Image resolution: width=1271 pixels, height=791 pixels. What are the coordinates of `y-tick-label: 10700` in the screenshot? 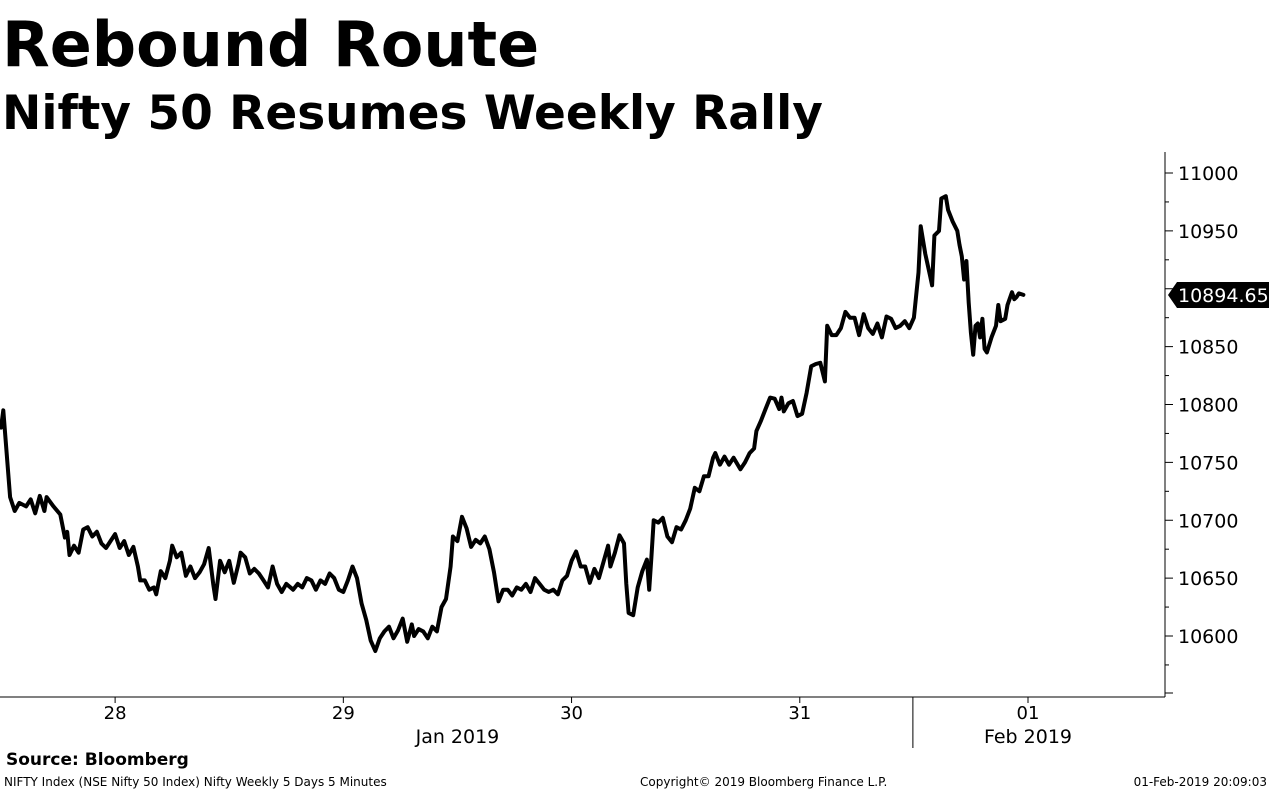 It's located at (1208, 521).